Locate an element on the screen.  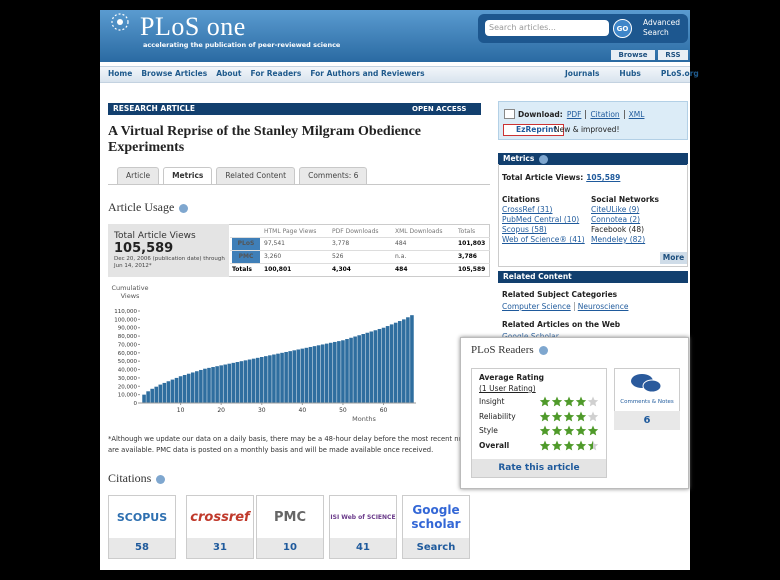
browse-button: Browse is located at coordinates (633, 55).